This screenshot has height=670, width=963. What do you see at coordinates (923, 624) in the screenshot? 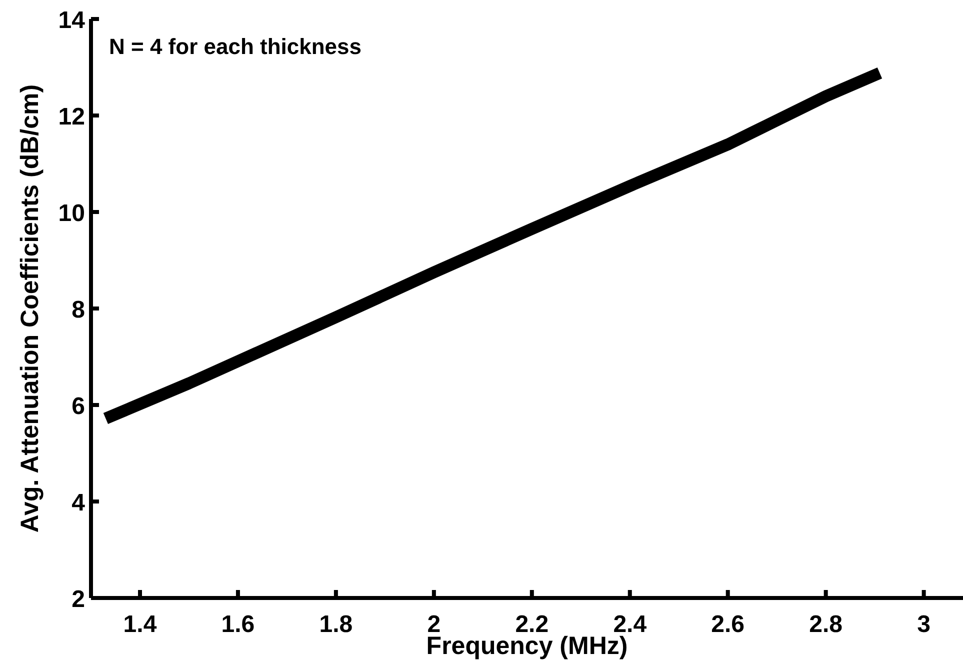
I see `x-tick-label: 3` at bounding box center [923, 624].